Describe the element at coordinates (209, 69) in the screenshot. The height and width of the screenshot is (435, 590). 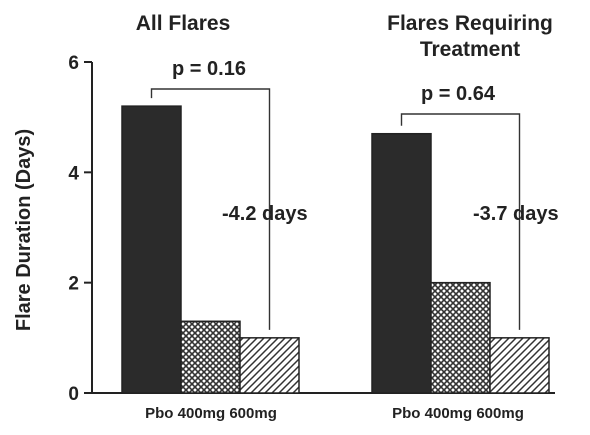
I see `p-value-label: p = 0.16` at that location.